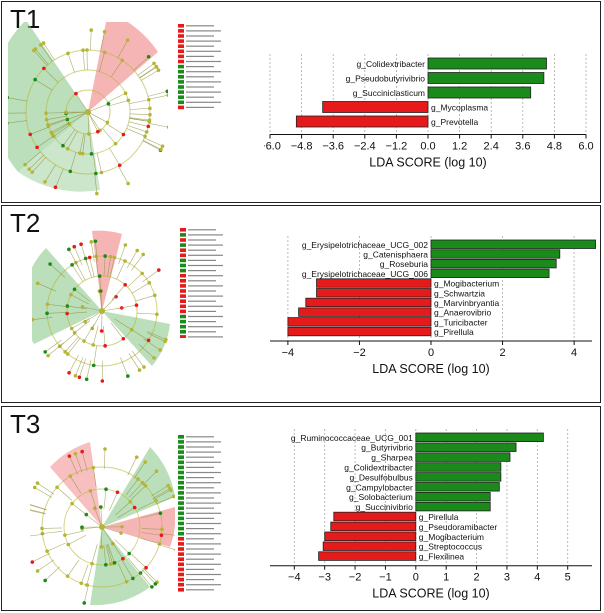  I want to click on bar-label: g_Campylobacter, so click(379, 487).